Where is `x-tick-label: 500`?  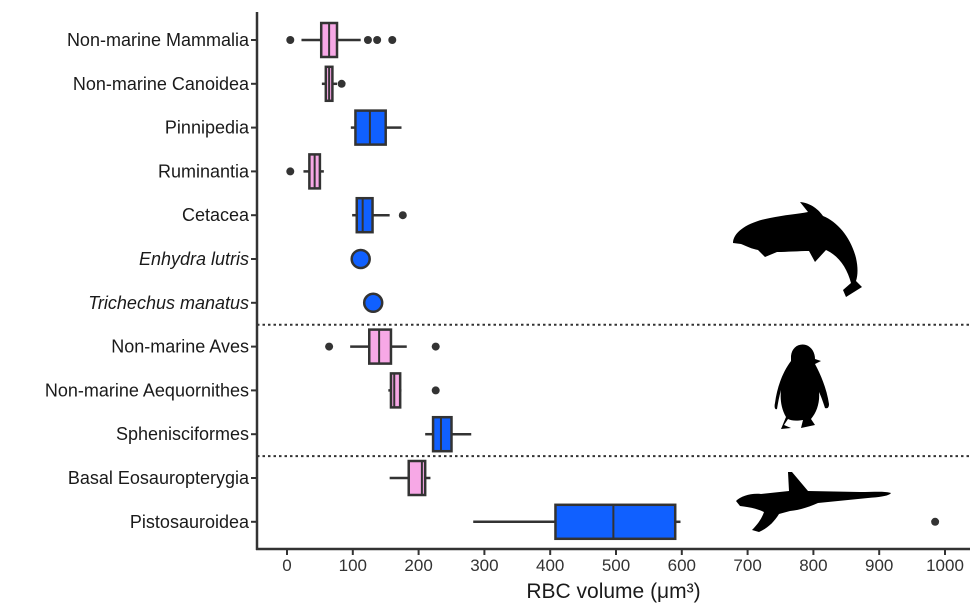
x-tick-label: 500 is located at coordinates (616, 565).